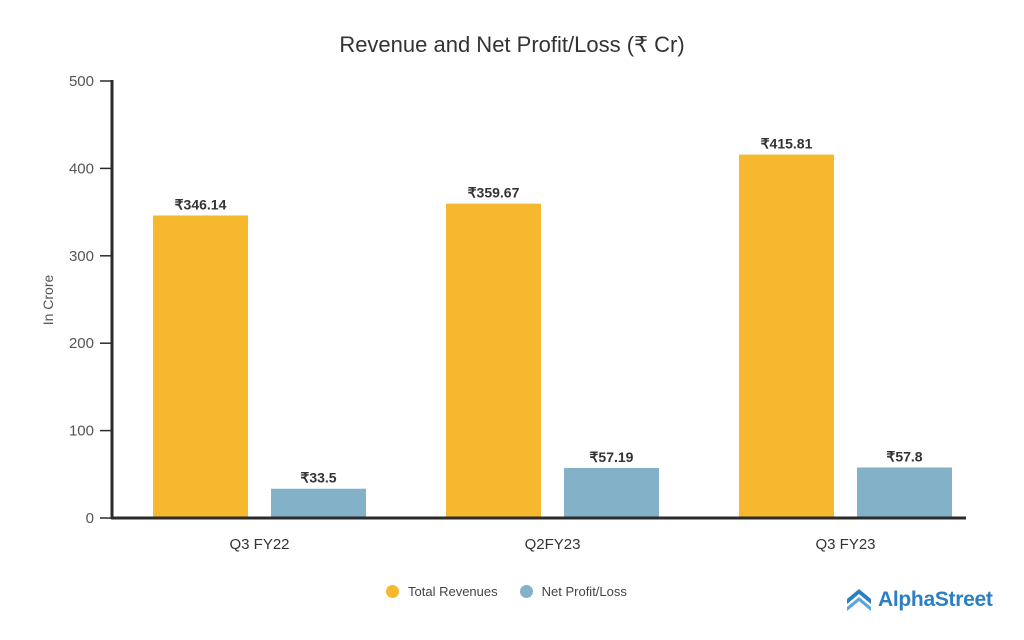 The image size is (1024, 640). What do you see at coordinates (392, 591) in the screenshot?
I see `legend-swatch-total-revenues` at bounding box center [392, 591].